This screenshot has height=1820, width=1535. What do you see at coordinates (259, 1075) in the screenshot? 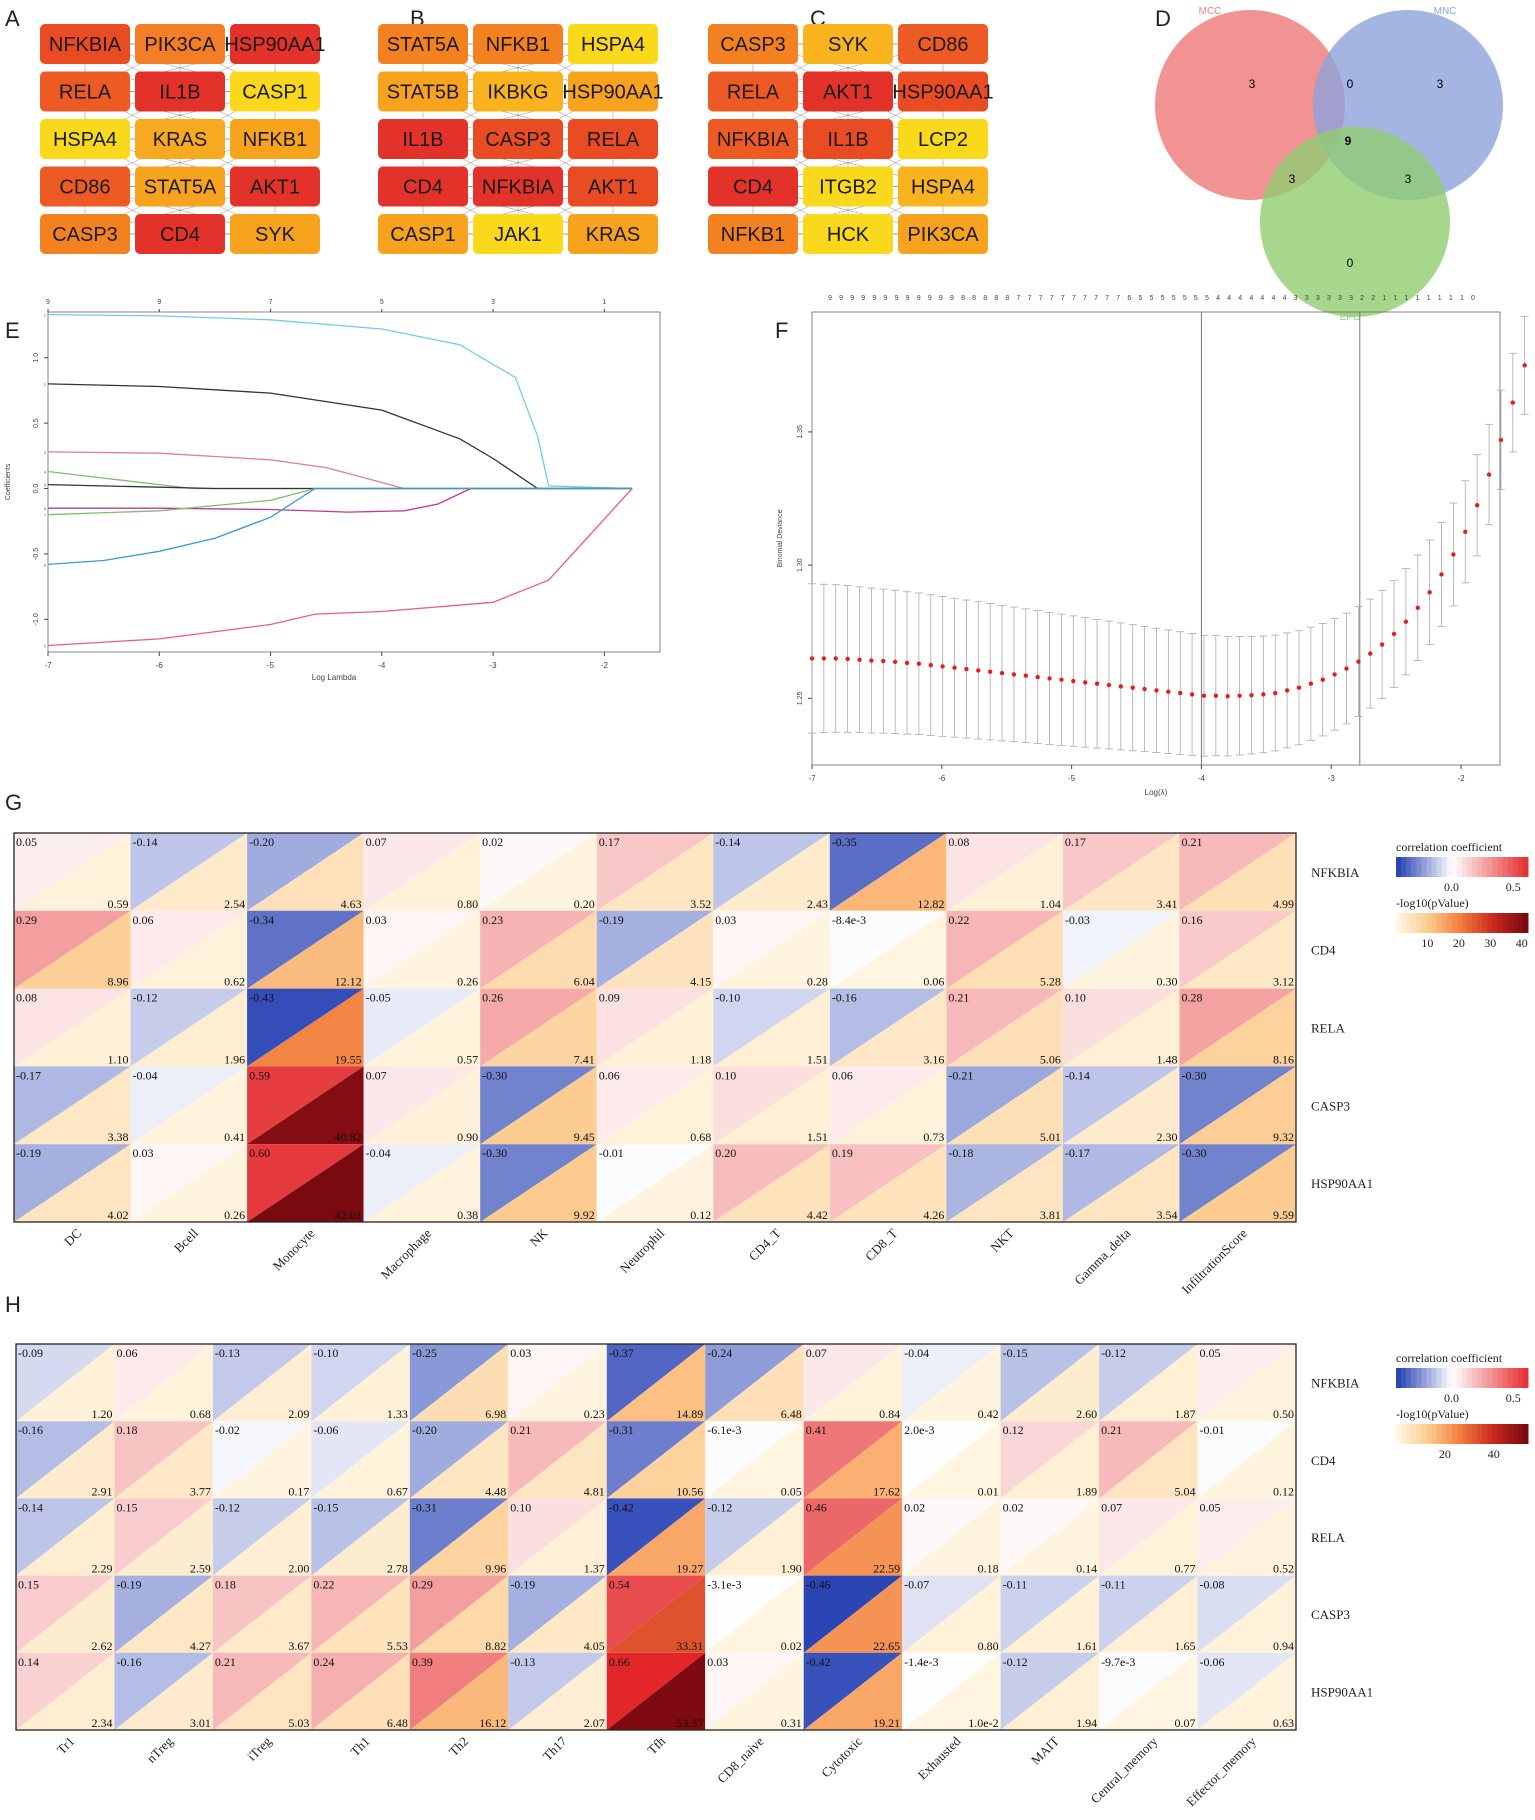
I see `correlation-value: 0.59` at bounding box center [259, 1075].